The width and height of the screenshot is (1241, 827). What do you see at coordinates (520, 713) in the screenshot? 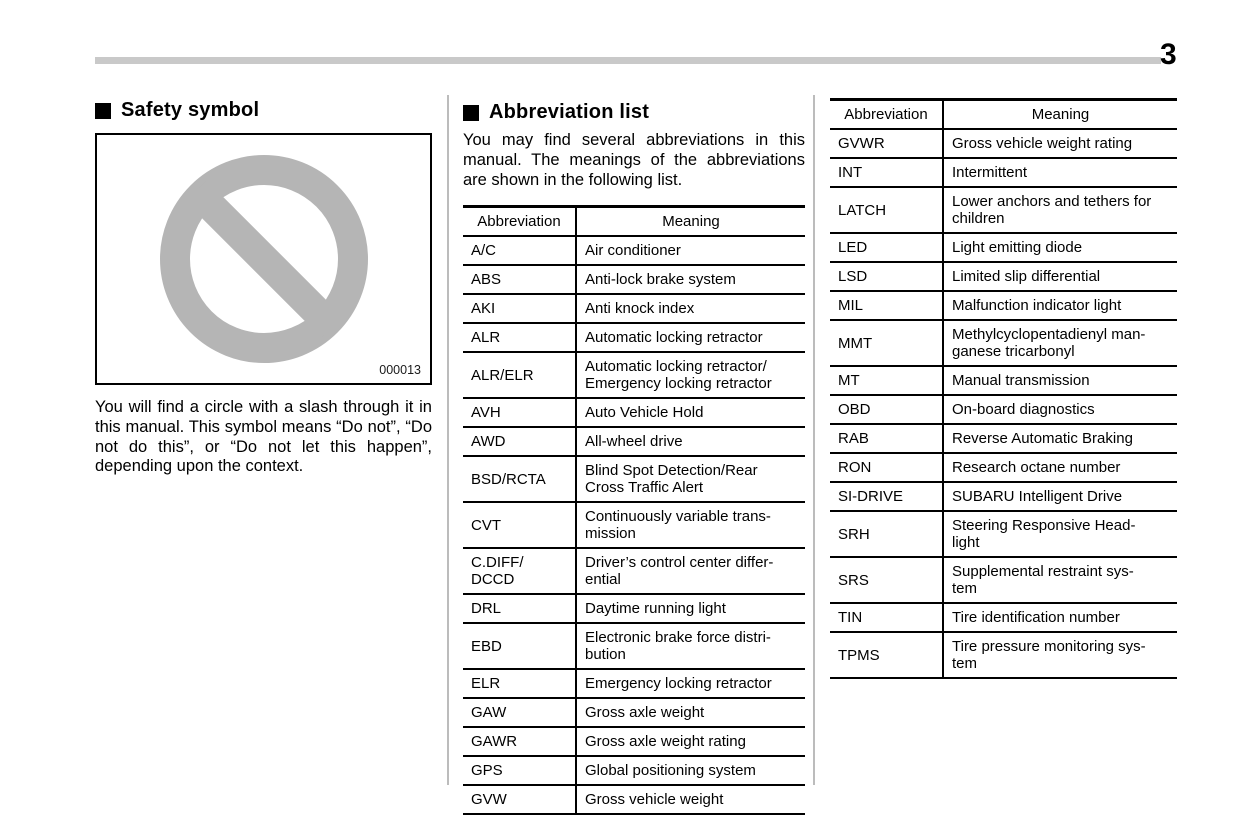
I see `abbreviation-cell: GAW` at bounding box center [520, 713].